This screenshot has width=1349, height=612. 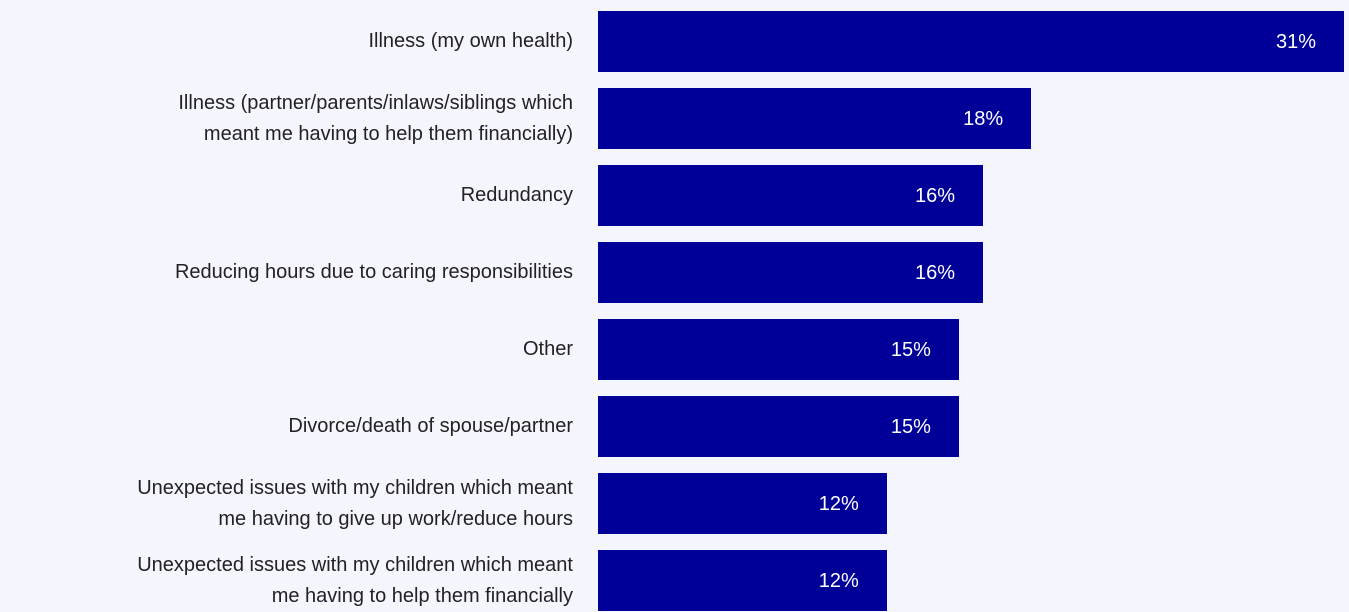 What do you see at coordinates (983, 118) in the screenshot?
I see `data-label: 18%` at bounding box center [983, 118].